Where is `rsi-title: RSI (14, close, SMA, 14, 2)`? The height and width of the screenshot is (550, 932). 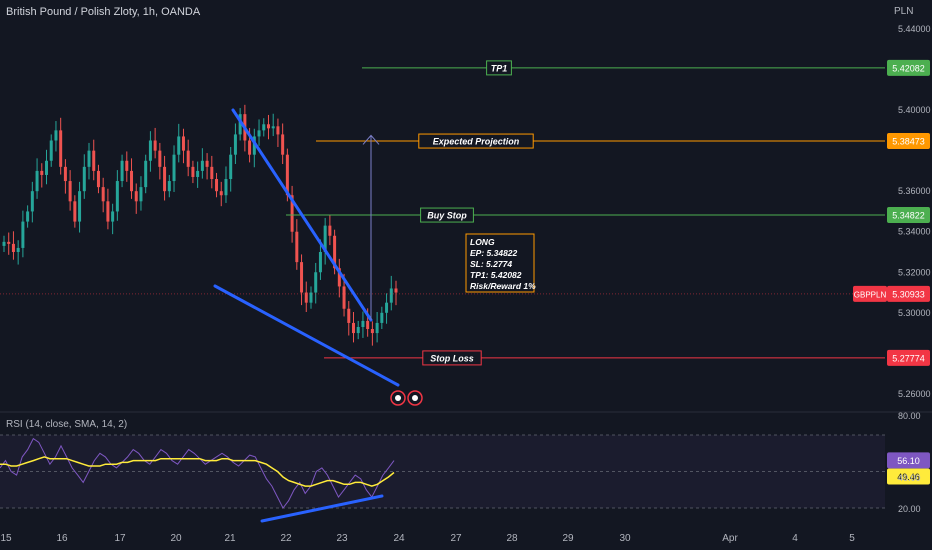 rsi-title: RSI (14, close, SMA, 14, 2) is located at coordinates (67, 424).